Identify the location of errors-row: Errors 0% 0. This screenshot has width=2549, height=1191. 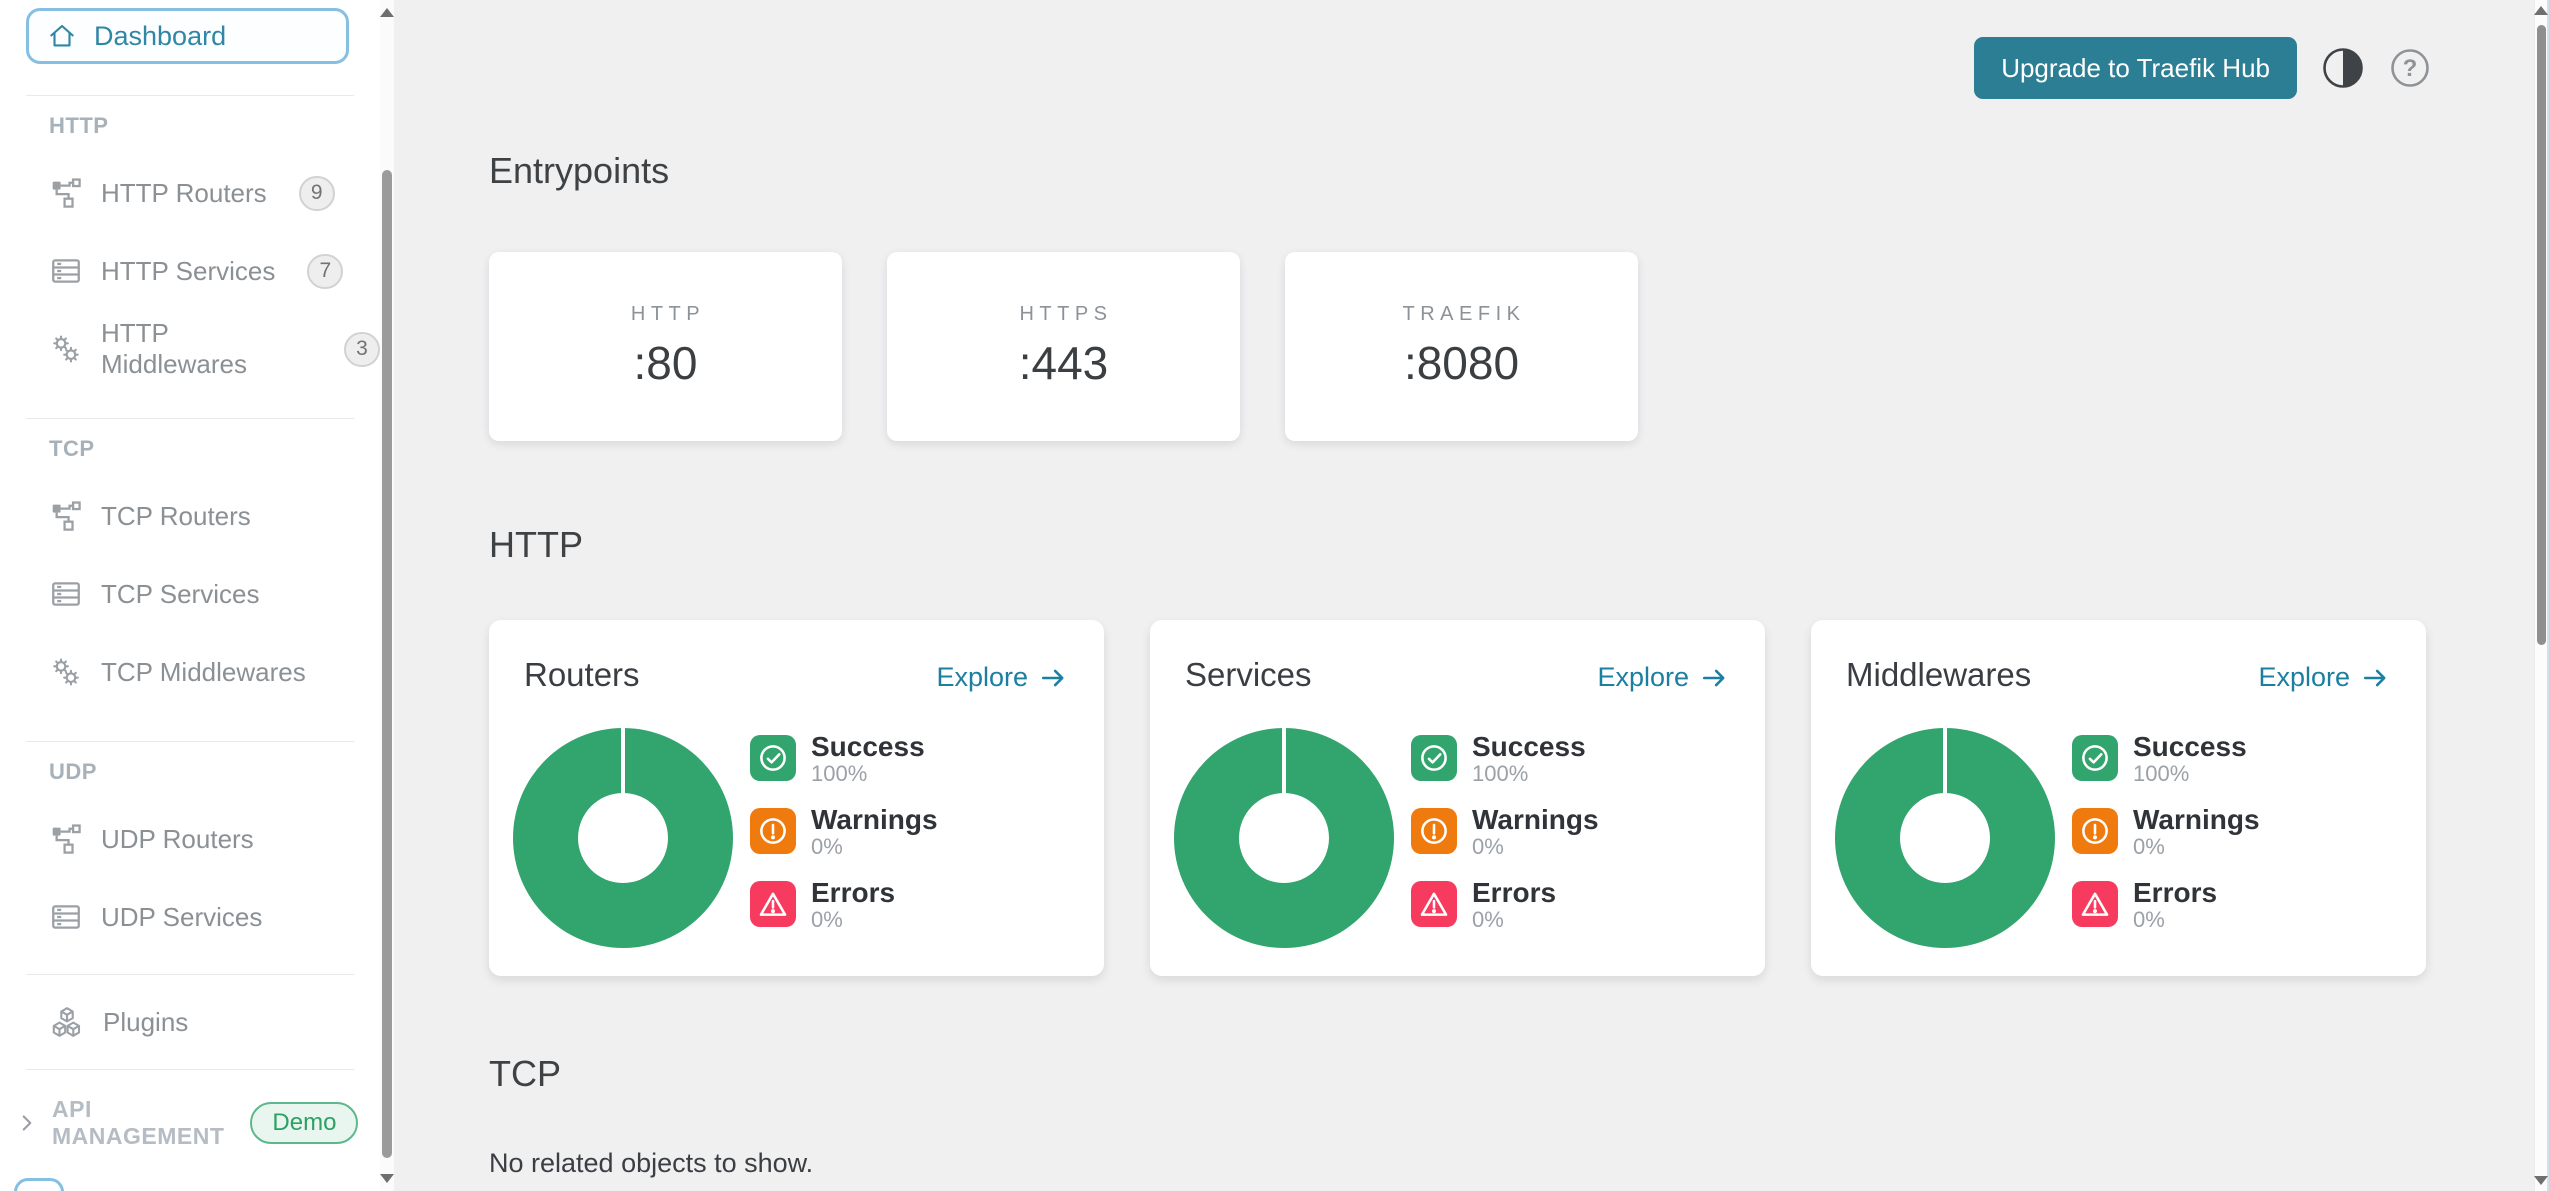
(1010, 904).